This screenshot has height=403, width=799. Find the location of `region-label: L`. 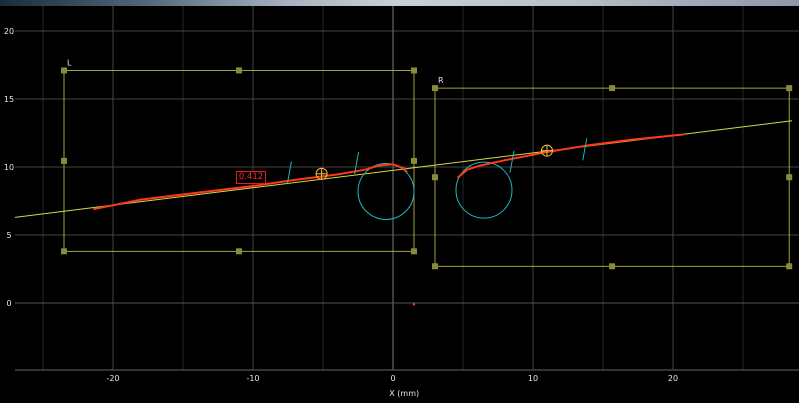

region-label: L is located at coordinates (69, 62).